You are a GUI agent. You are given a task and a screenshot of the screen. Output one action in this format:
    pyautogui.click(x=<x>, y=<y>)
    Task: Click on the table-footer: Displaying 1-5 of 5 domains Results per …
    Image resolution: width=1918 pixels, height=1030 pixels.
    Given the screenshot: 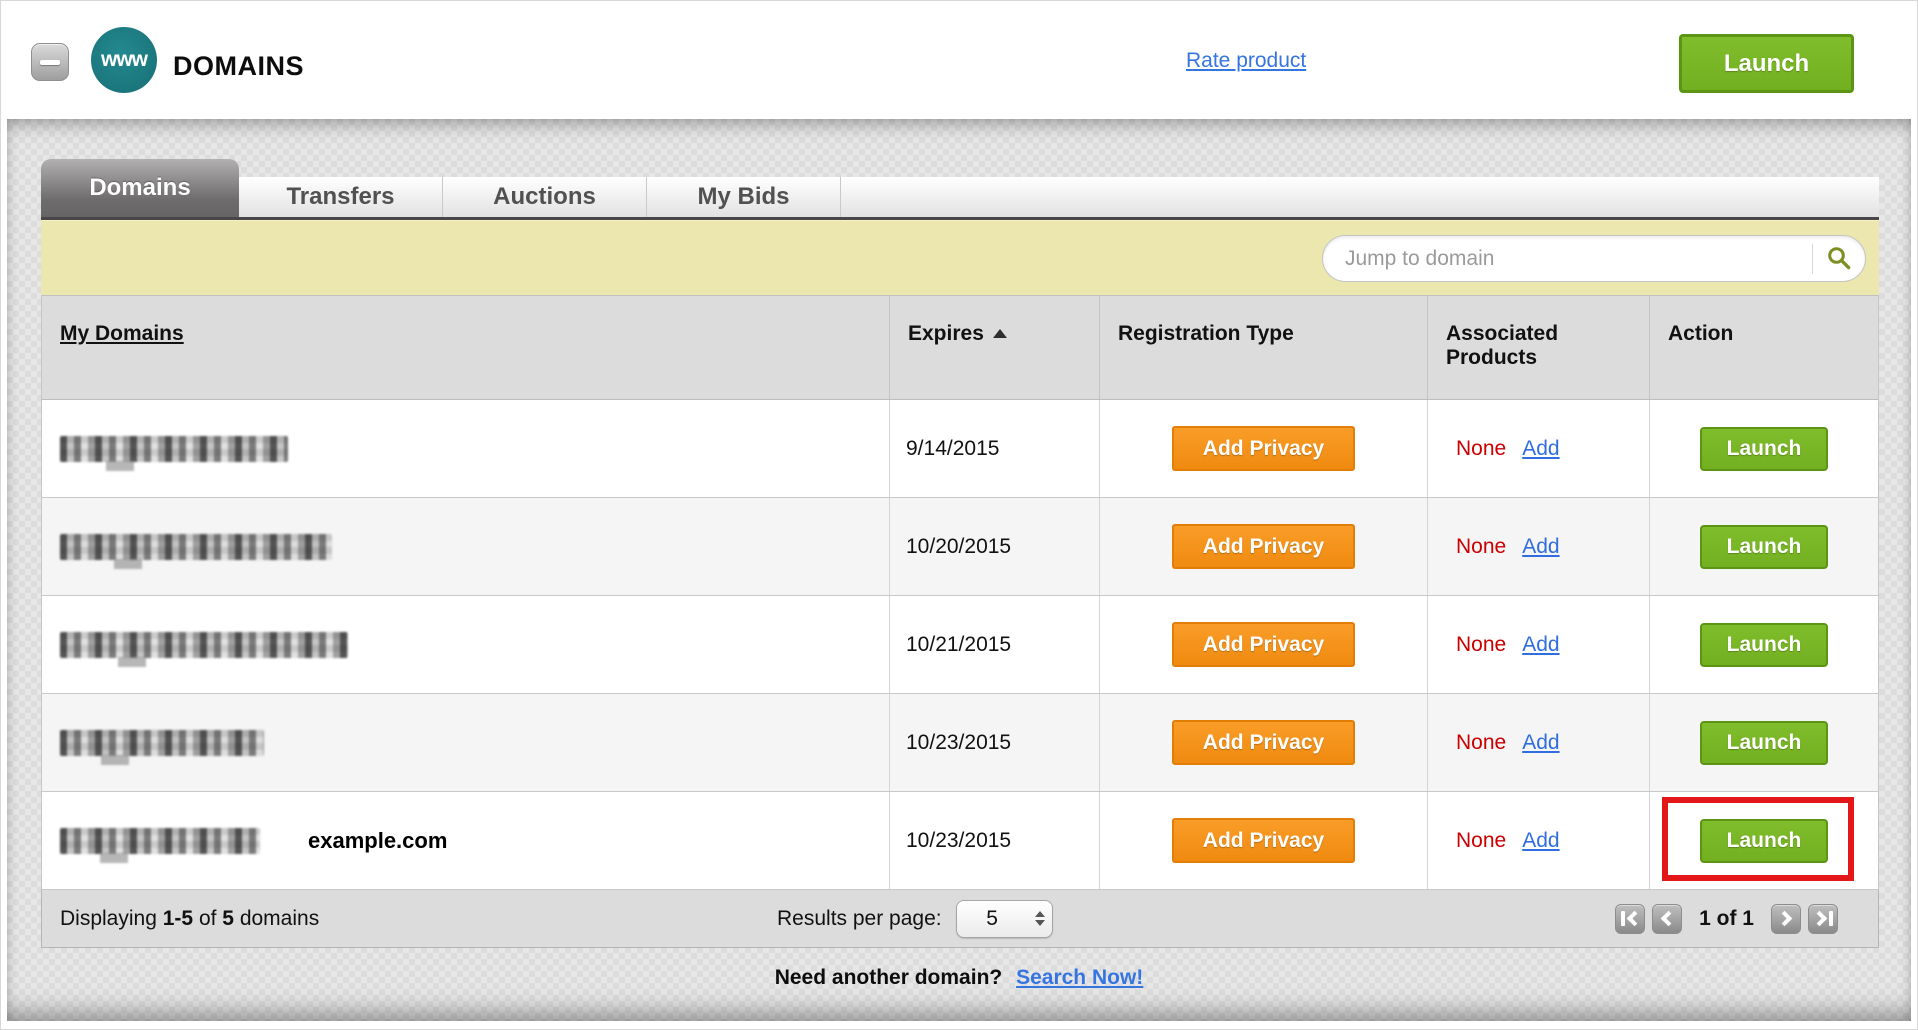 What is the action you would take?
    pyautogui.click(x=960, y=919)
    